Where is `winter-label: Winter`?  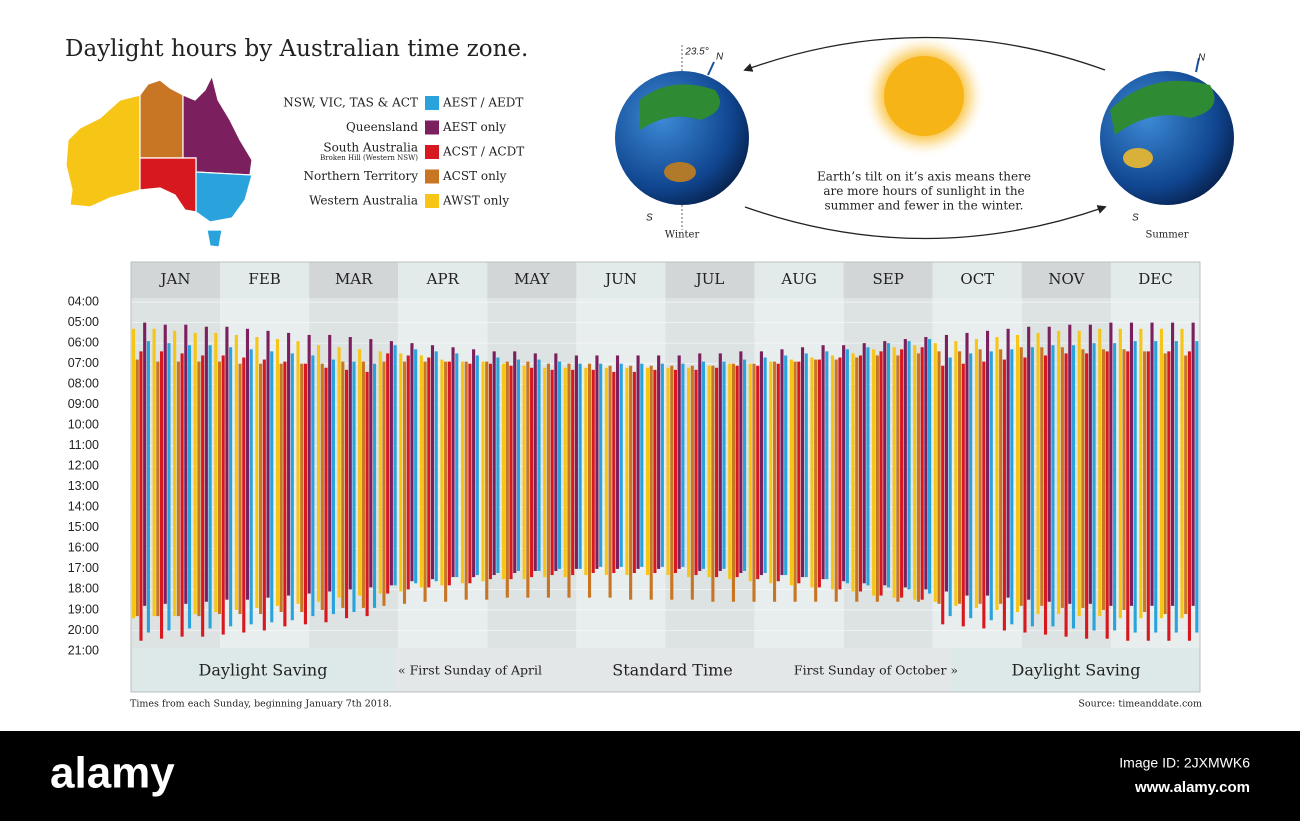
winter-label: Winter is located at coordinates (682, 235).